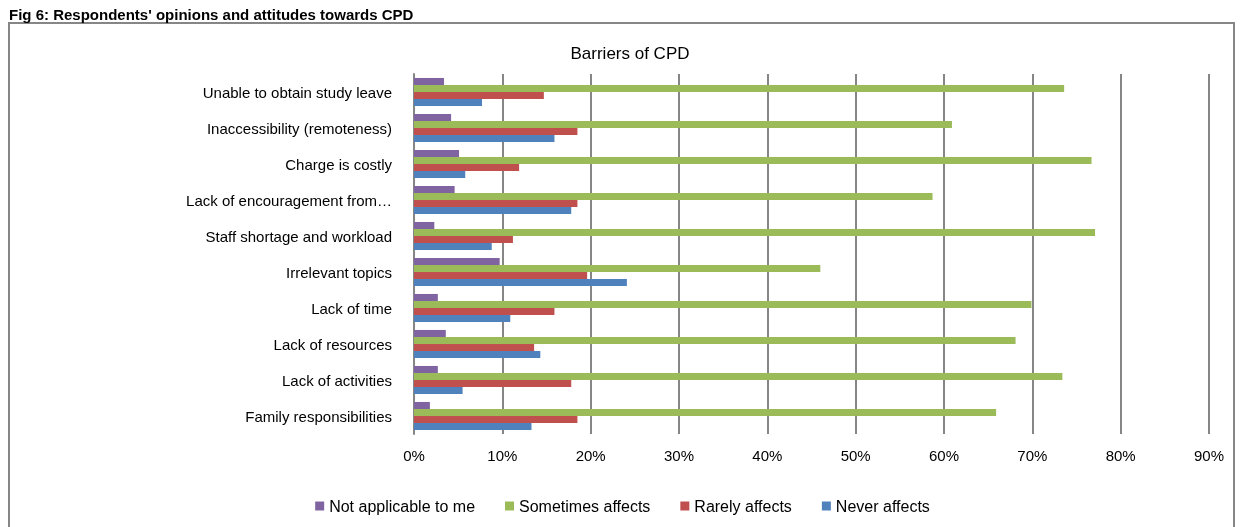 This screenshot has height=527, width=1245. What do you see at coordinates (679, 455) in the screenshot?
I see `x-tick-label: 30%` at bounding box center [679, 455].